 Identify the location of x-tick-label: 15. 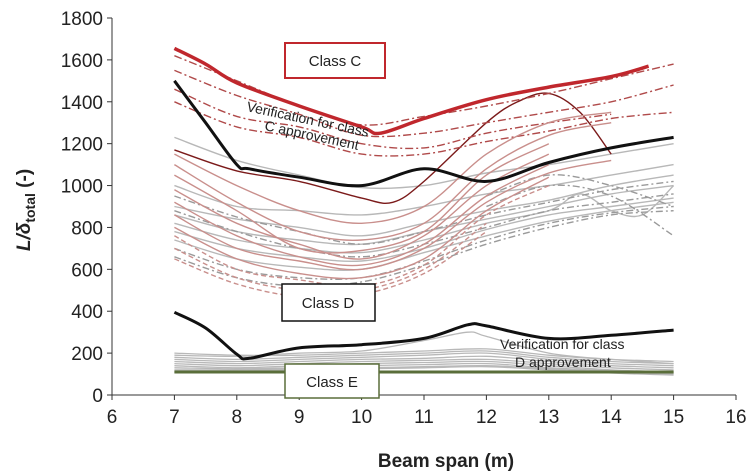
(673, 417).